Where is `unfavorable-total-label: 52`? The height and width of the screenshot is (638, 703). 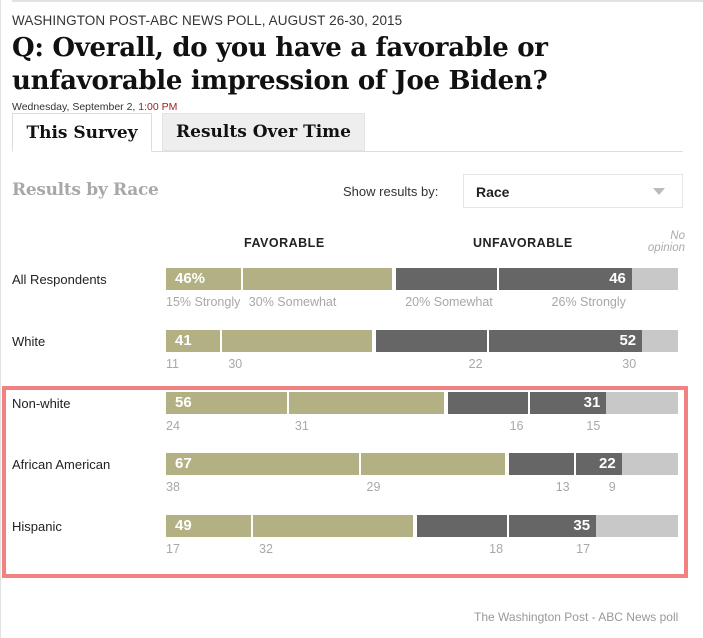
unfavorable-total-label: 52 is located at coordinates (628, 340).